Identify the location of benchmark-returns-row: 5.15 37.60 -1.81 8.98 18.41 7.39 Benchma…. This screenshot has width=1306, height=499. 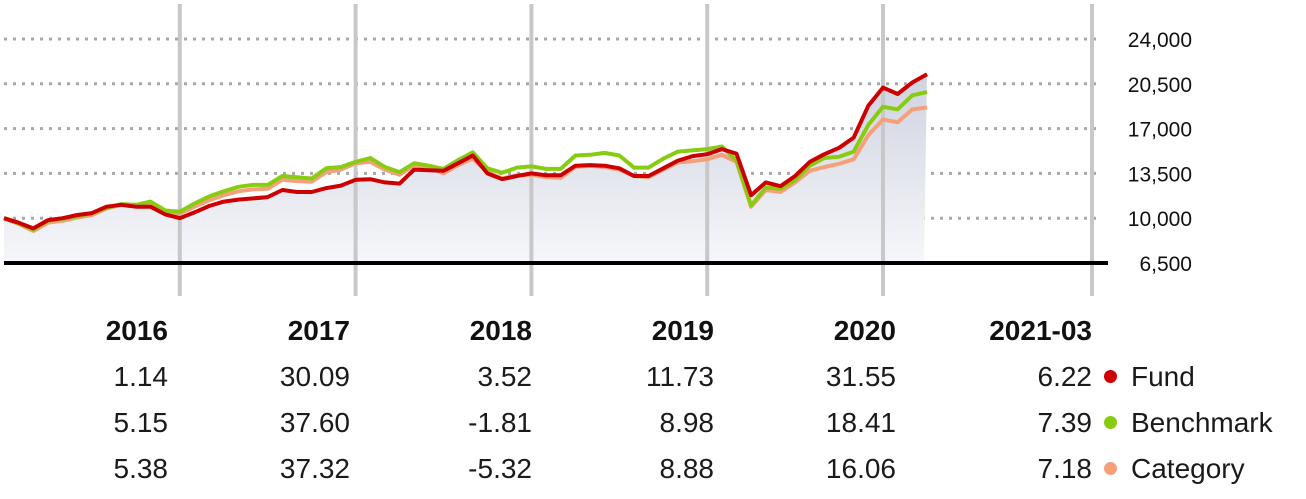
(636, 423).